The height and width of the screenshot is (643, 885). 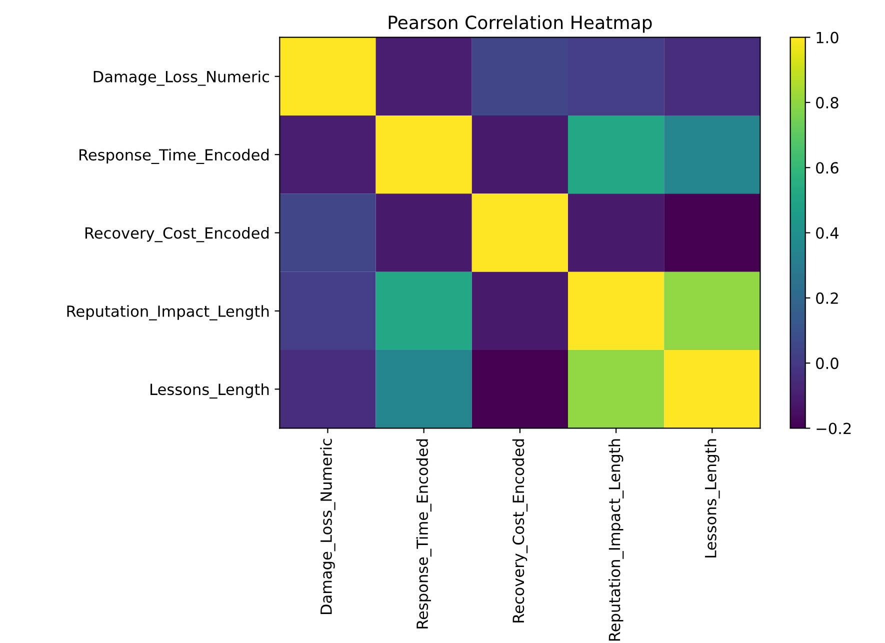 What do you see at coordinates (827, 298) in the screenshot?
I see `color-bar-label: 0.2` at bounding box center [827, 298].